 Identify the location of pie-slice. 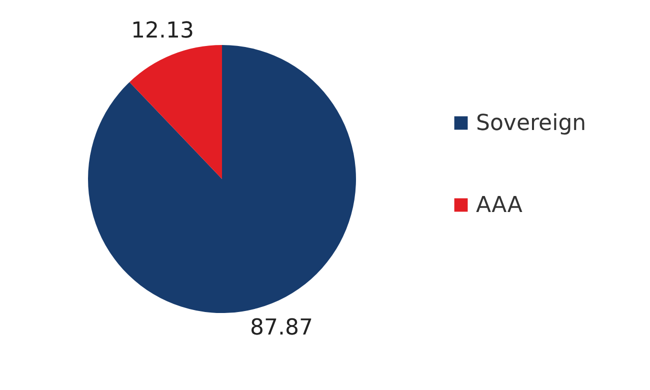
(175, 112).